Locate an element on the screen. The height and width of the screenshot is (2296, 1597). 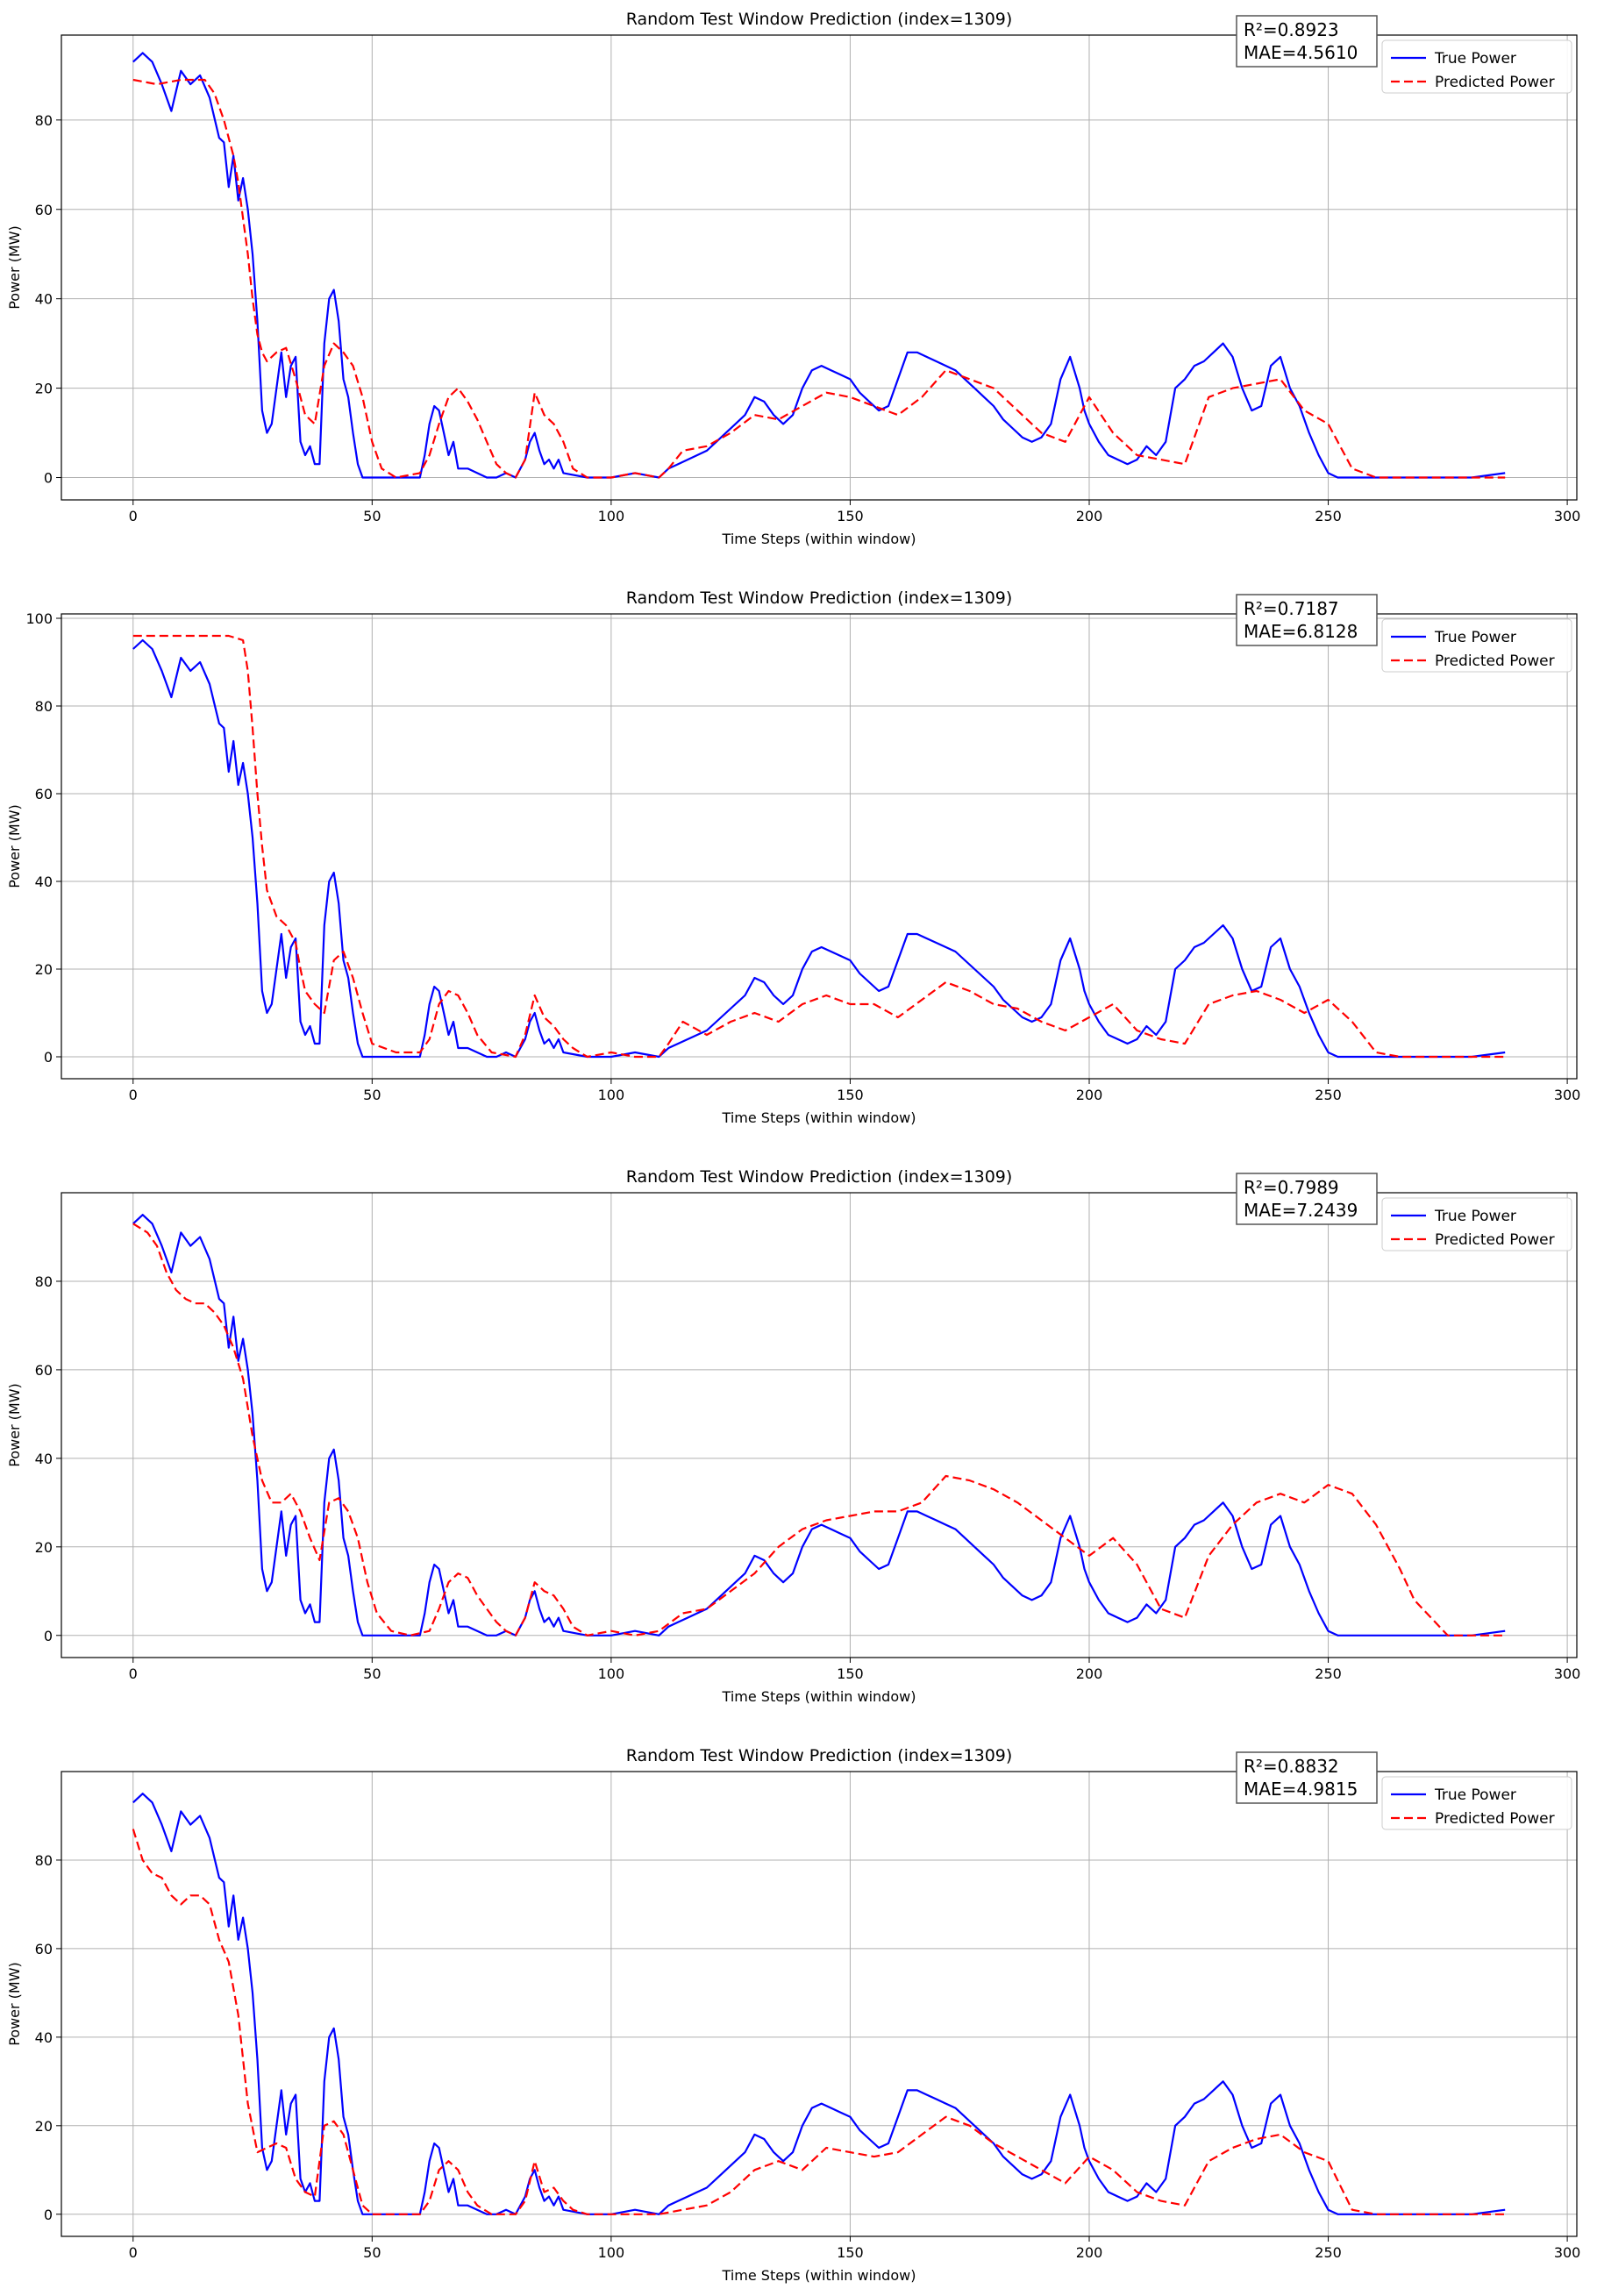
mae-value: MAE=6.8128 is located at coordinates (1301, 631).